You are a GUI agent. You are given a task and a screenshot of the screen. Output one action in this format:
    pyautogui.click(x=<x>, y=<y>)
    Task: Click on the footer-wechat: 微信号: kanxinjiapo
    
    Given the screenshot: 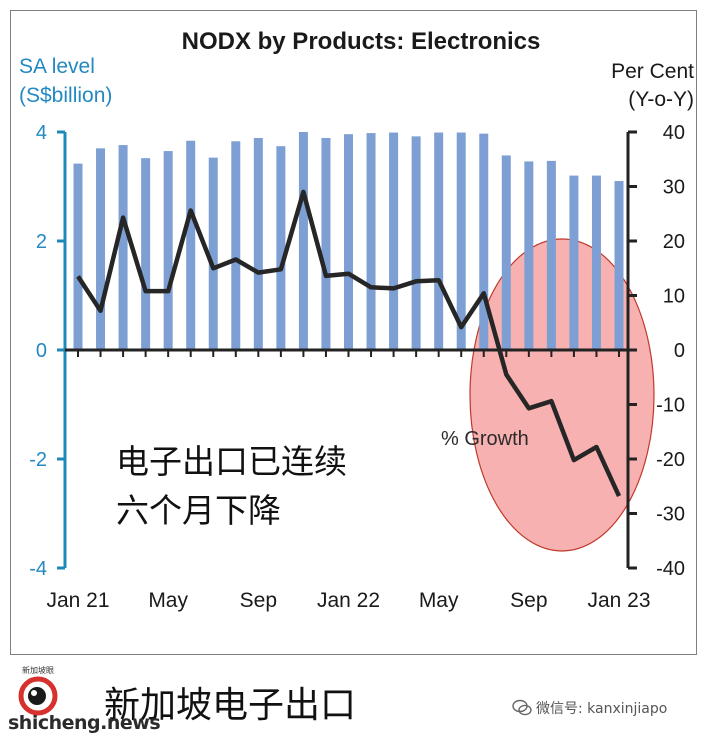 What is the action you would take?
    pyautogui.click(x=589, y=708)
    